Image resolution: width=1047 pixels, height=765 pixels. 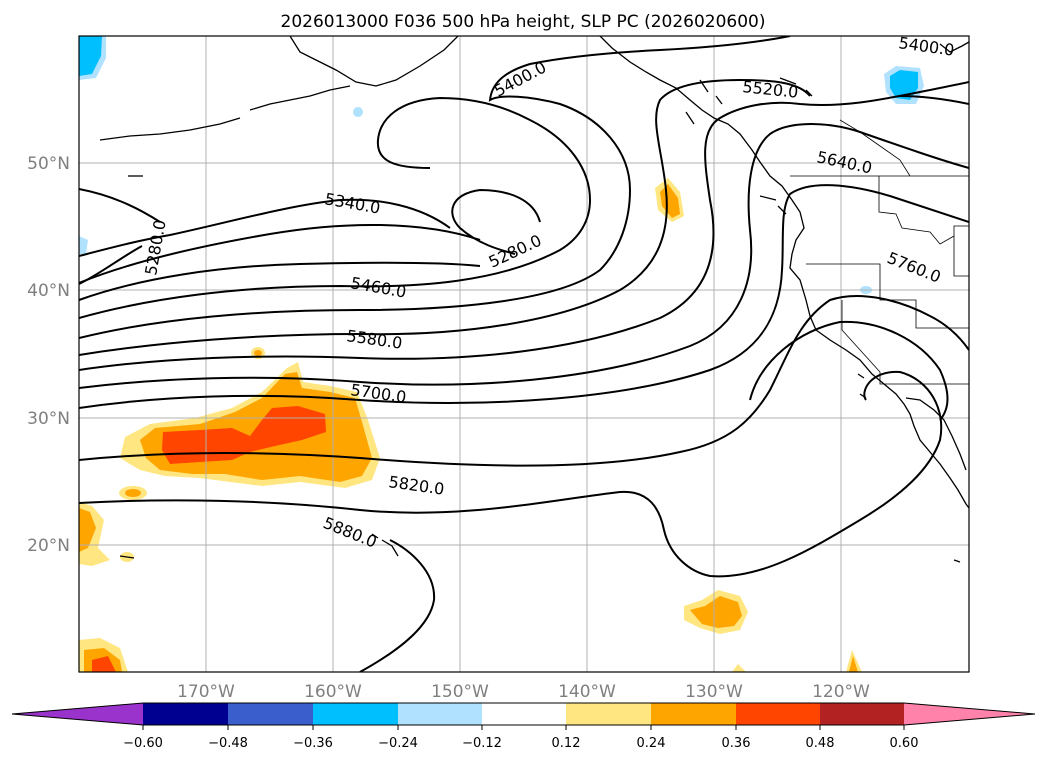 I want to click on colorbar-tick-label: 0.24, so click(x=651, y=743).